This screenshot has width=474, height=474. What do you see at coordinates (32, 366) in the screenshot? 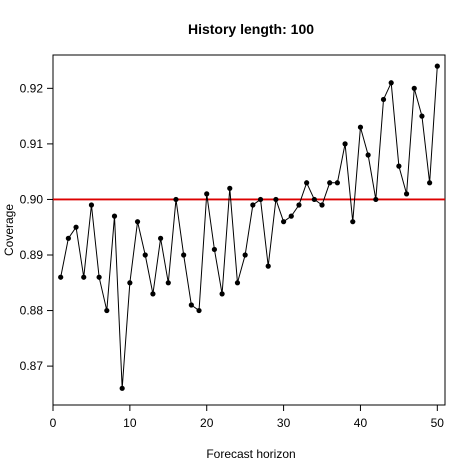
I see `y-tick-label-0.87: 0.87` at bounding box center [32, 366].